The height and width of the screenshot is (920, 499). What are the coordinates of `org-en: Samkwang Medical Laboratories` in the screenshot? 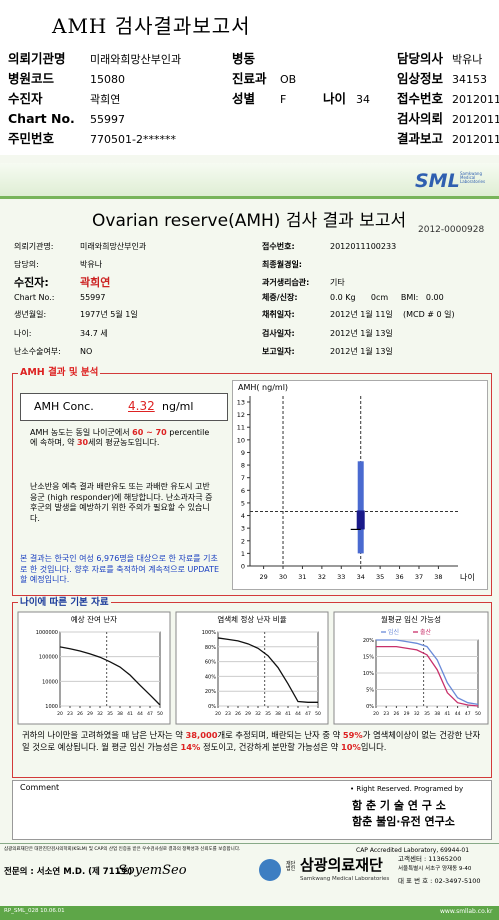 It's located at (345, 879).